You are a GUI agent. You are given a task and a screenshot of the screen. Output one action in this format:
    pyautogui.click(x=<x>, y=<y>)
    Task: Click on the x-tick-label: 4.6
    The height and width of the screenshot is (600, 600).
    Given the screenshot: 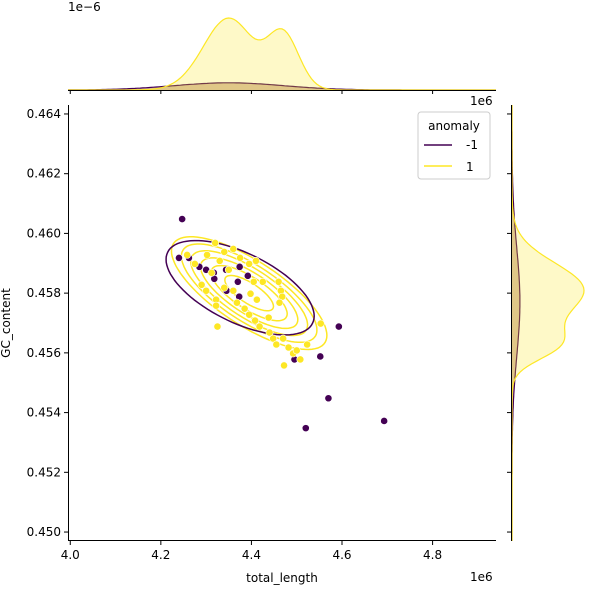 What is the action you would take?
    pyautogui.click(x=341, y=555)
    